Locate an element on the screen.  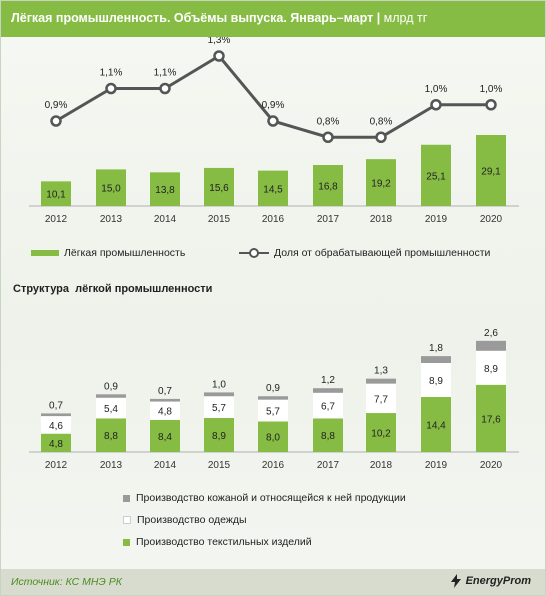
bar-value-label-2016: 14,5 is located at coordinates (273, 189).